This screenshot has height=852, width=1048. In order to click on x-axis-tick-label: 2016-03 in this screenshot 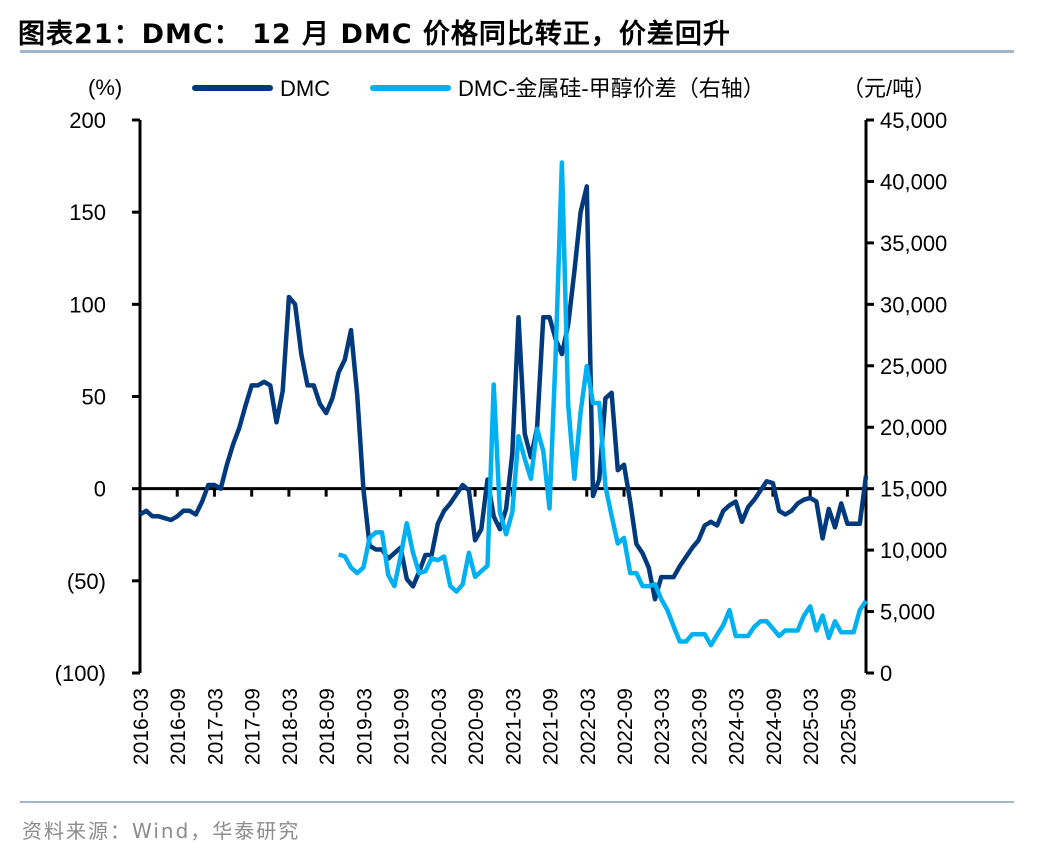, I will do `click(141, 726)`.